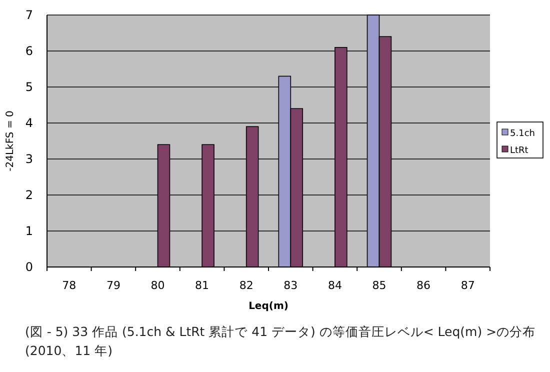  What do you see at coordinates (29, 159) in the screenshot?
I see `y-tick-label: 3` at bounding box center [29, 159].